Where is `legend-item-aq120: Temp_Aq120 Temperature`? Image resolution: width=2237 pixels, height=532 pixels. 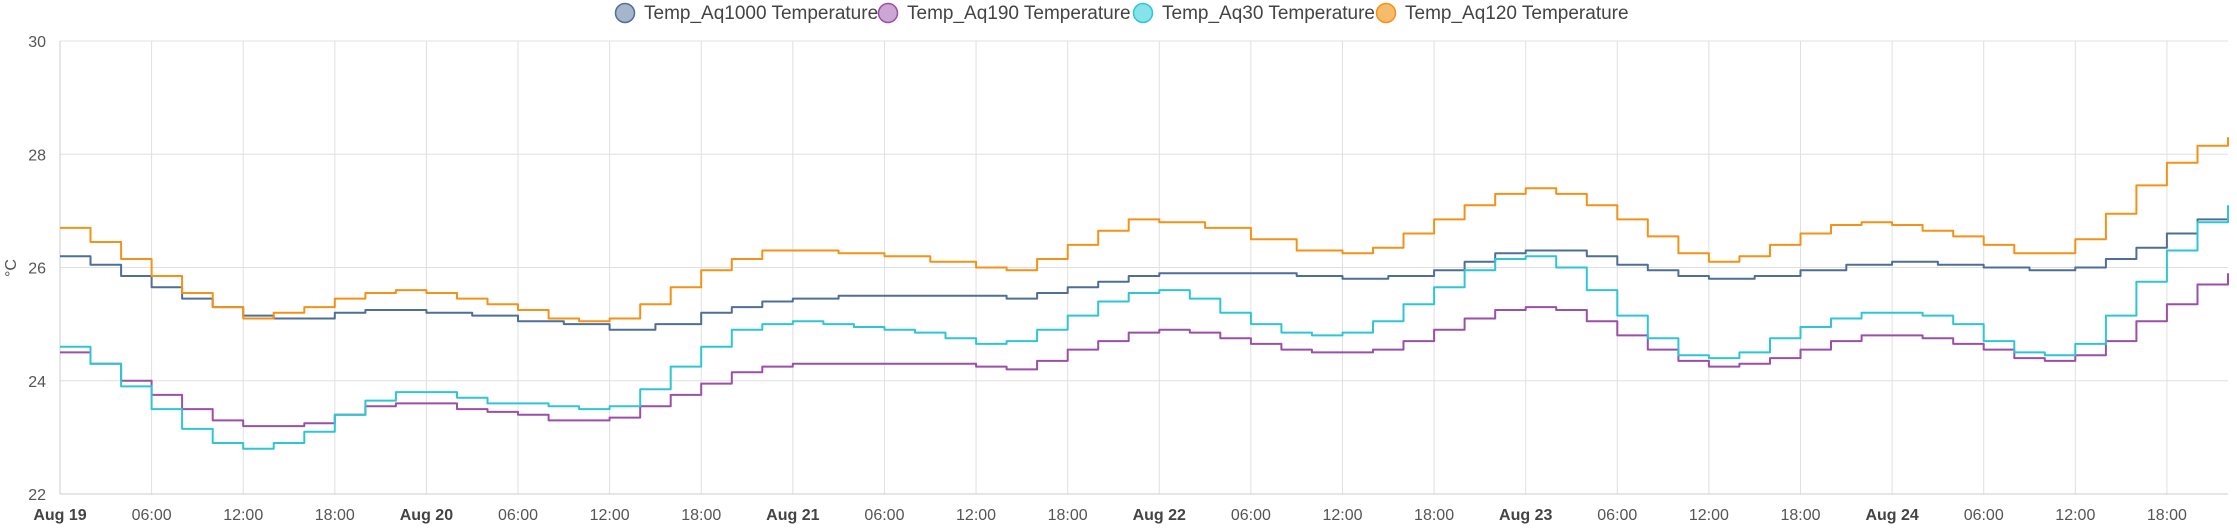 legend-item-aq120: Temp_Aq120 Temperature is located at coordinates (1502, 13).